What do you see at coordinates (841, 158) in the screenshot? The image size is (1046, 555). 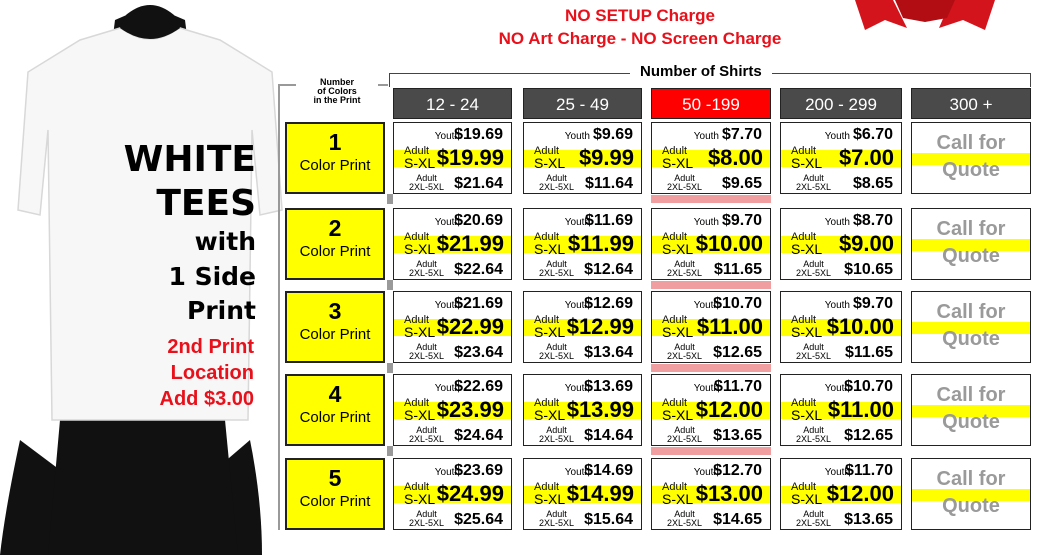 I see `adult-price-row: Adult S-XL $7.00` at bounding box center [841, 158].